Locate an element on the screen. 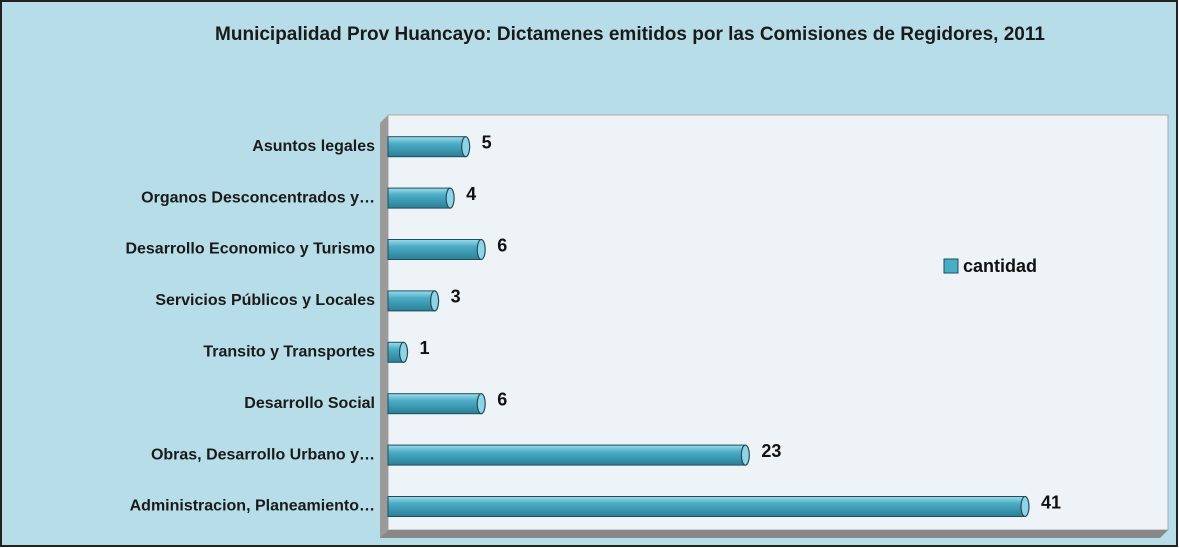  floor is located at coordinates (774, 534).